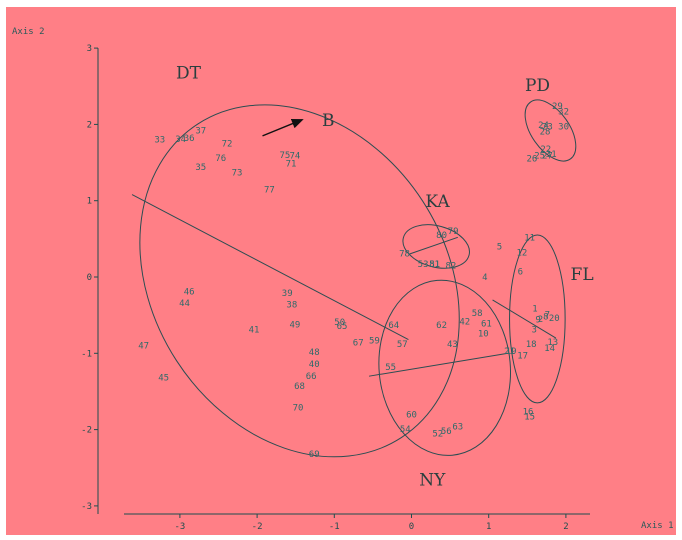 This screenshot has width=682, height=540. Describe the element at coordinates (28, 32) in the screenshot. I see `y-axis-title: Axis 2` at that location.